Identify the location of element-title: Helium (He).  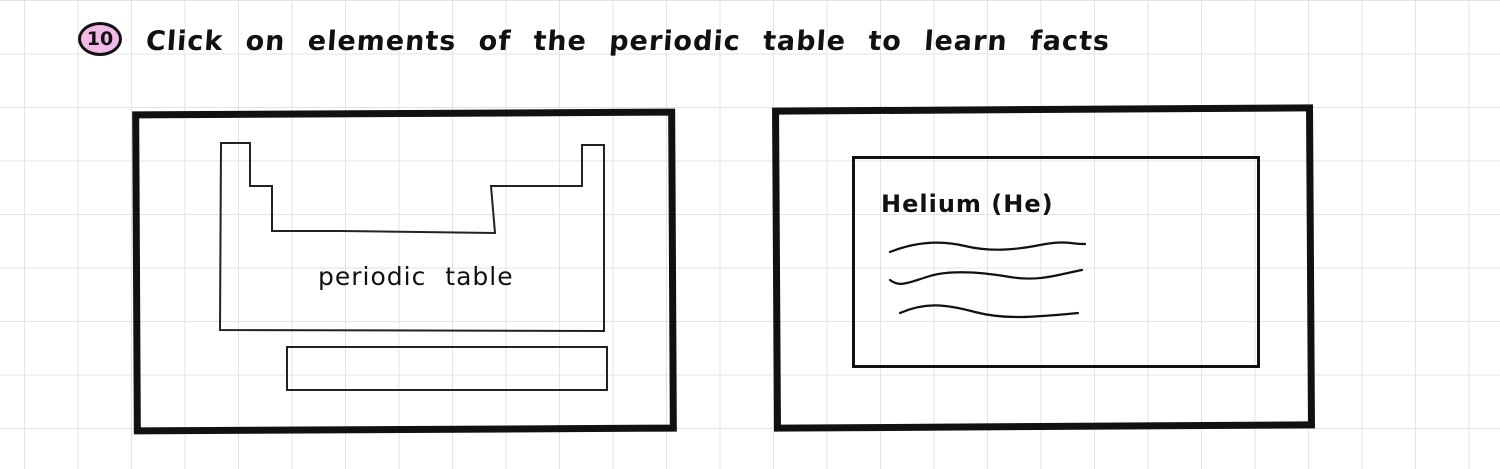
(967, 204).